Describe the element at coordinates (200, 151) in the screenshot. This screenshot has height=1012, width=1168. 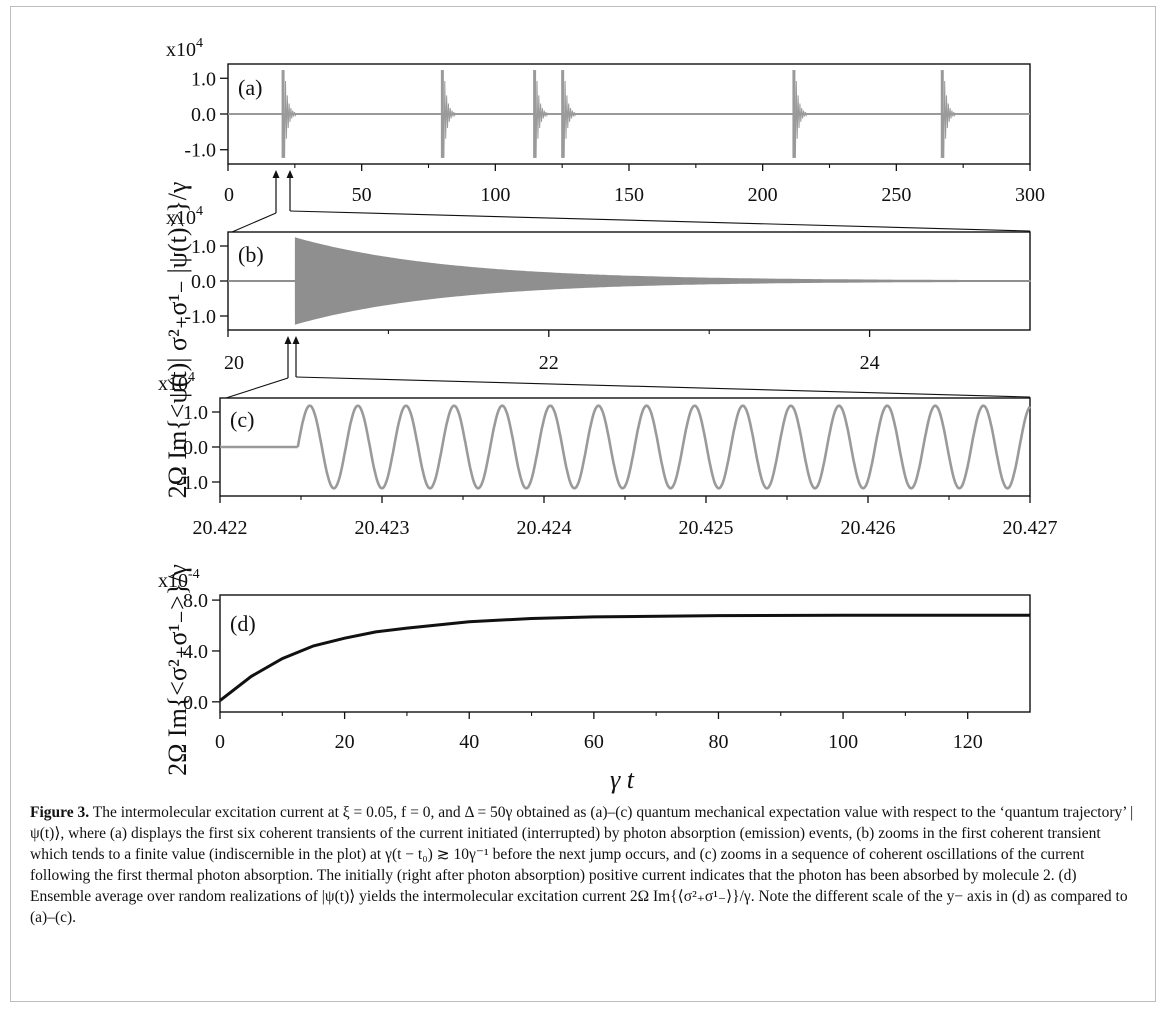
I see `panel-a-ytick-label: -1.0` at that location.